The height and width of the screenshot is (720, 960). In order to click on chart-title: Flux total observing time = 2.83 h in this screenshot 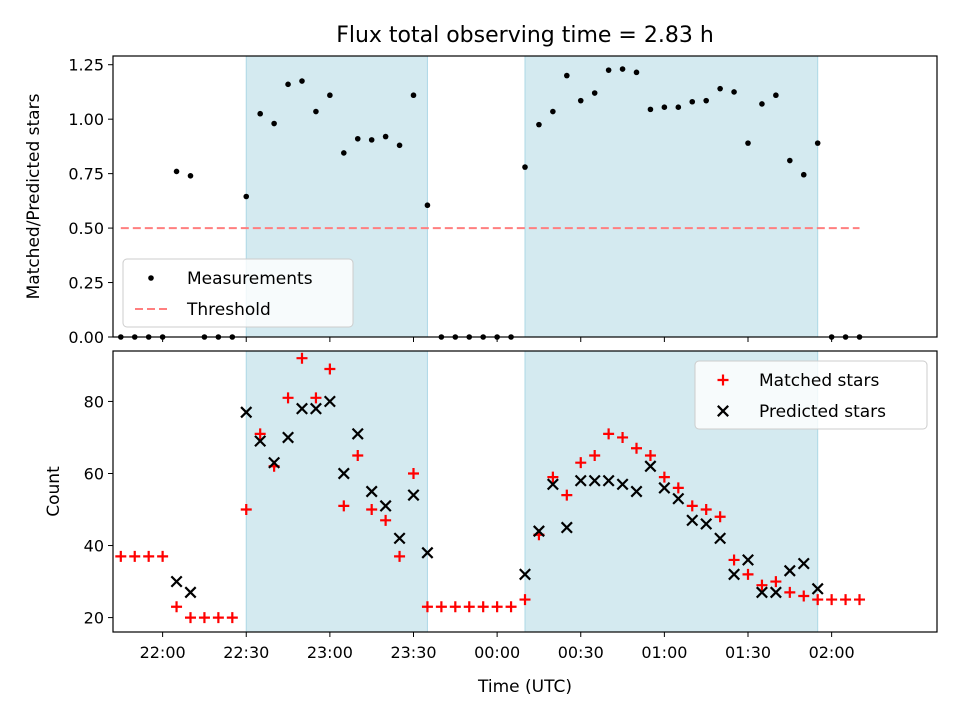, I will do `click(525, 35)`.